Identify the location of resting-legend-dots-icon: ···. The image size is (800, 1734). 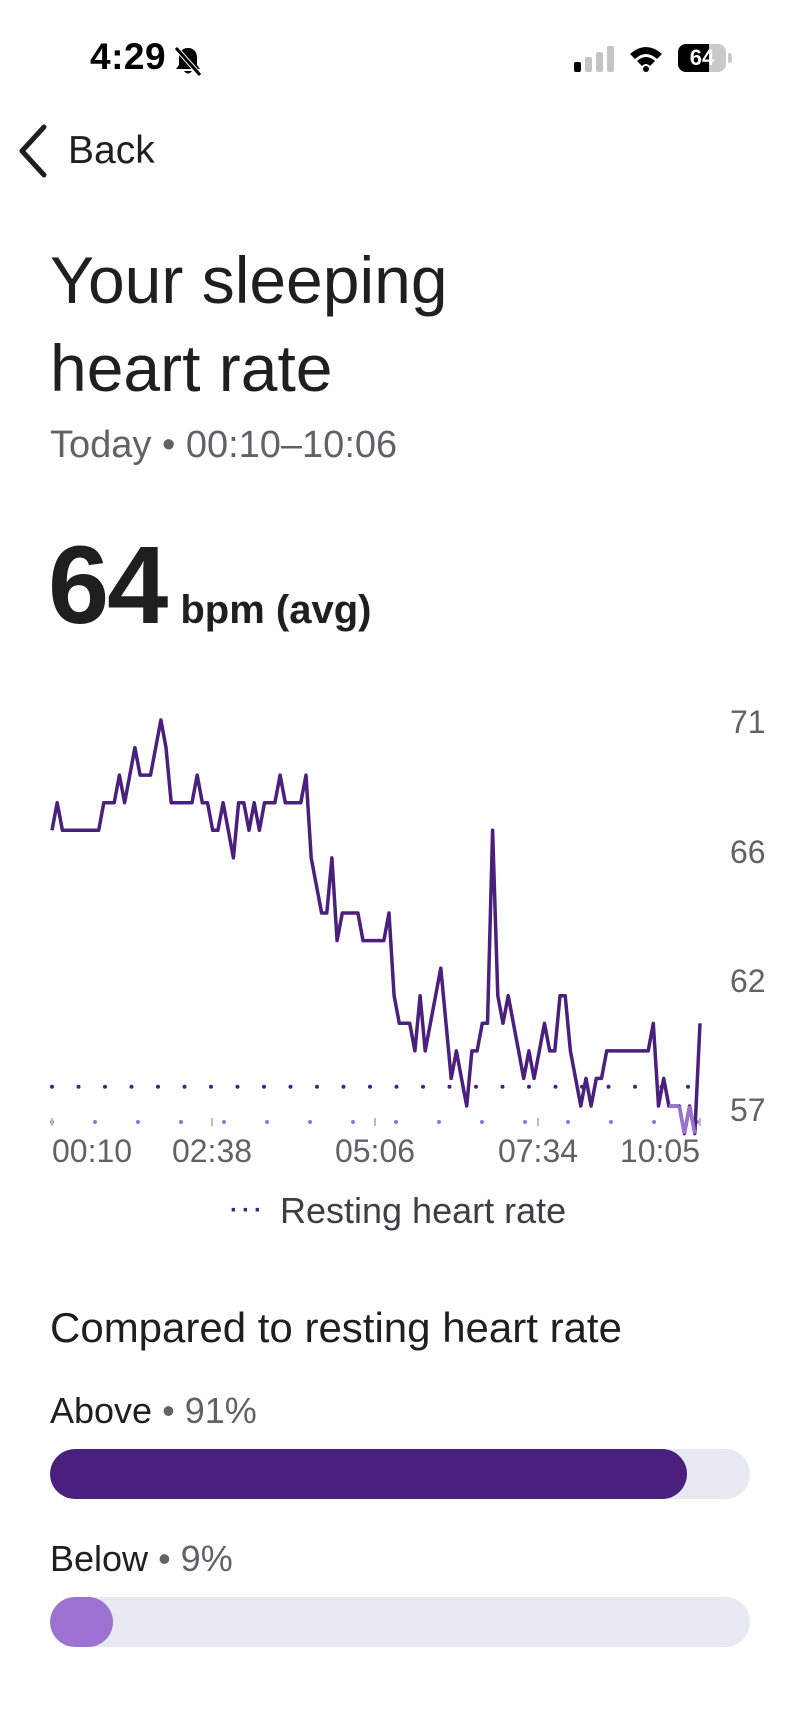
(248, 1210).